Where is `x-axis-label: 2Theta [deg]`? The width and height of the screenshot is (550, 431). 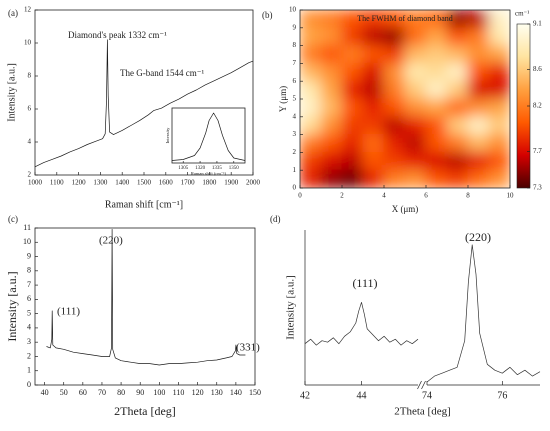 x-axis-label: 2Theta [deg] is located at coordinates (145, 411).